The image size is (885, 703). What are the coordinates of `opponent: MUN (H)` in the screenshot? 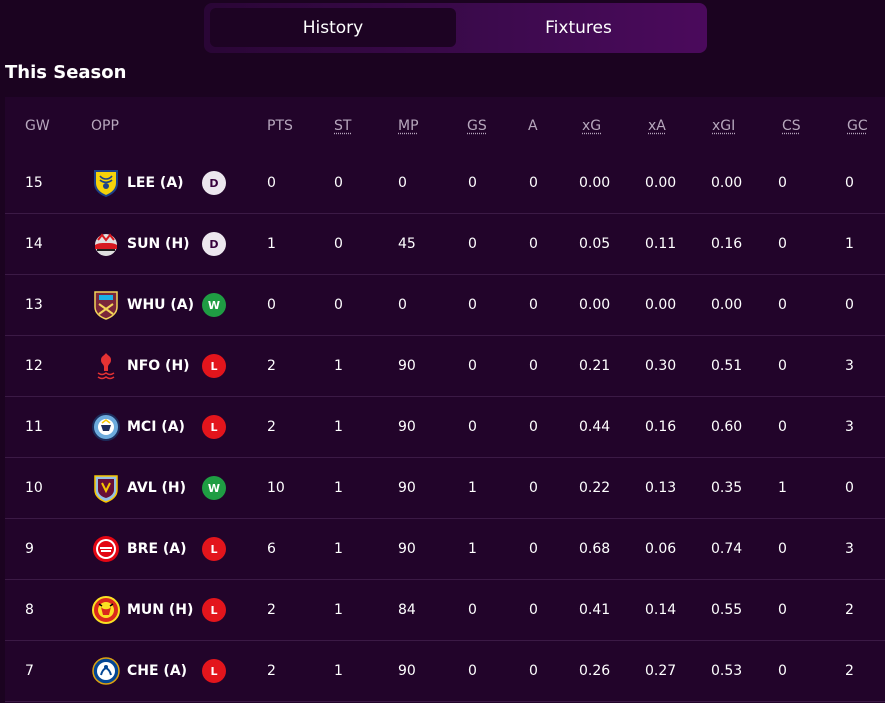 It's located at (142, 610).